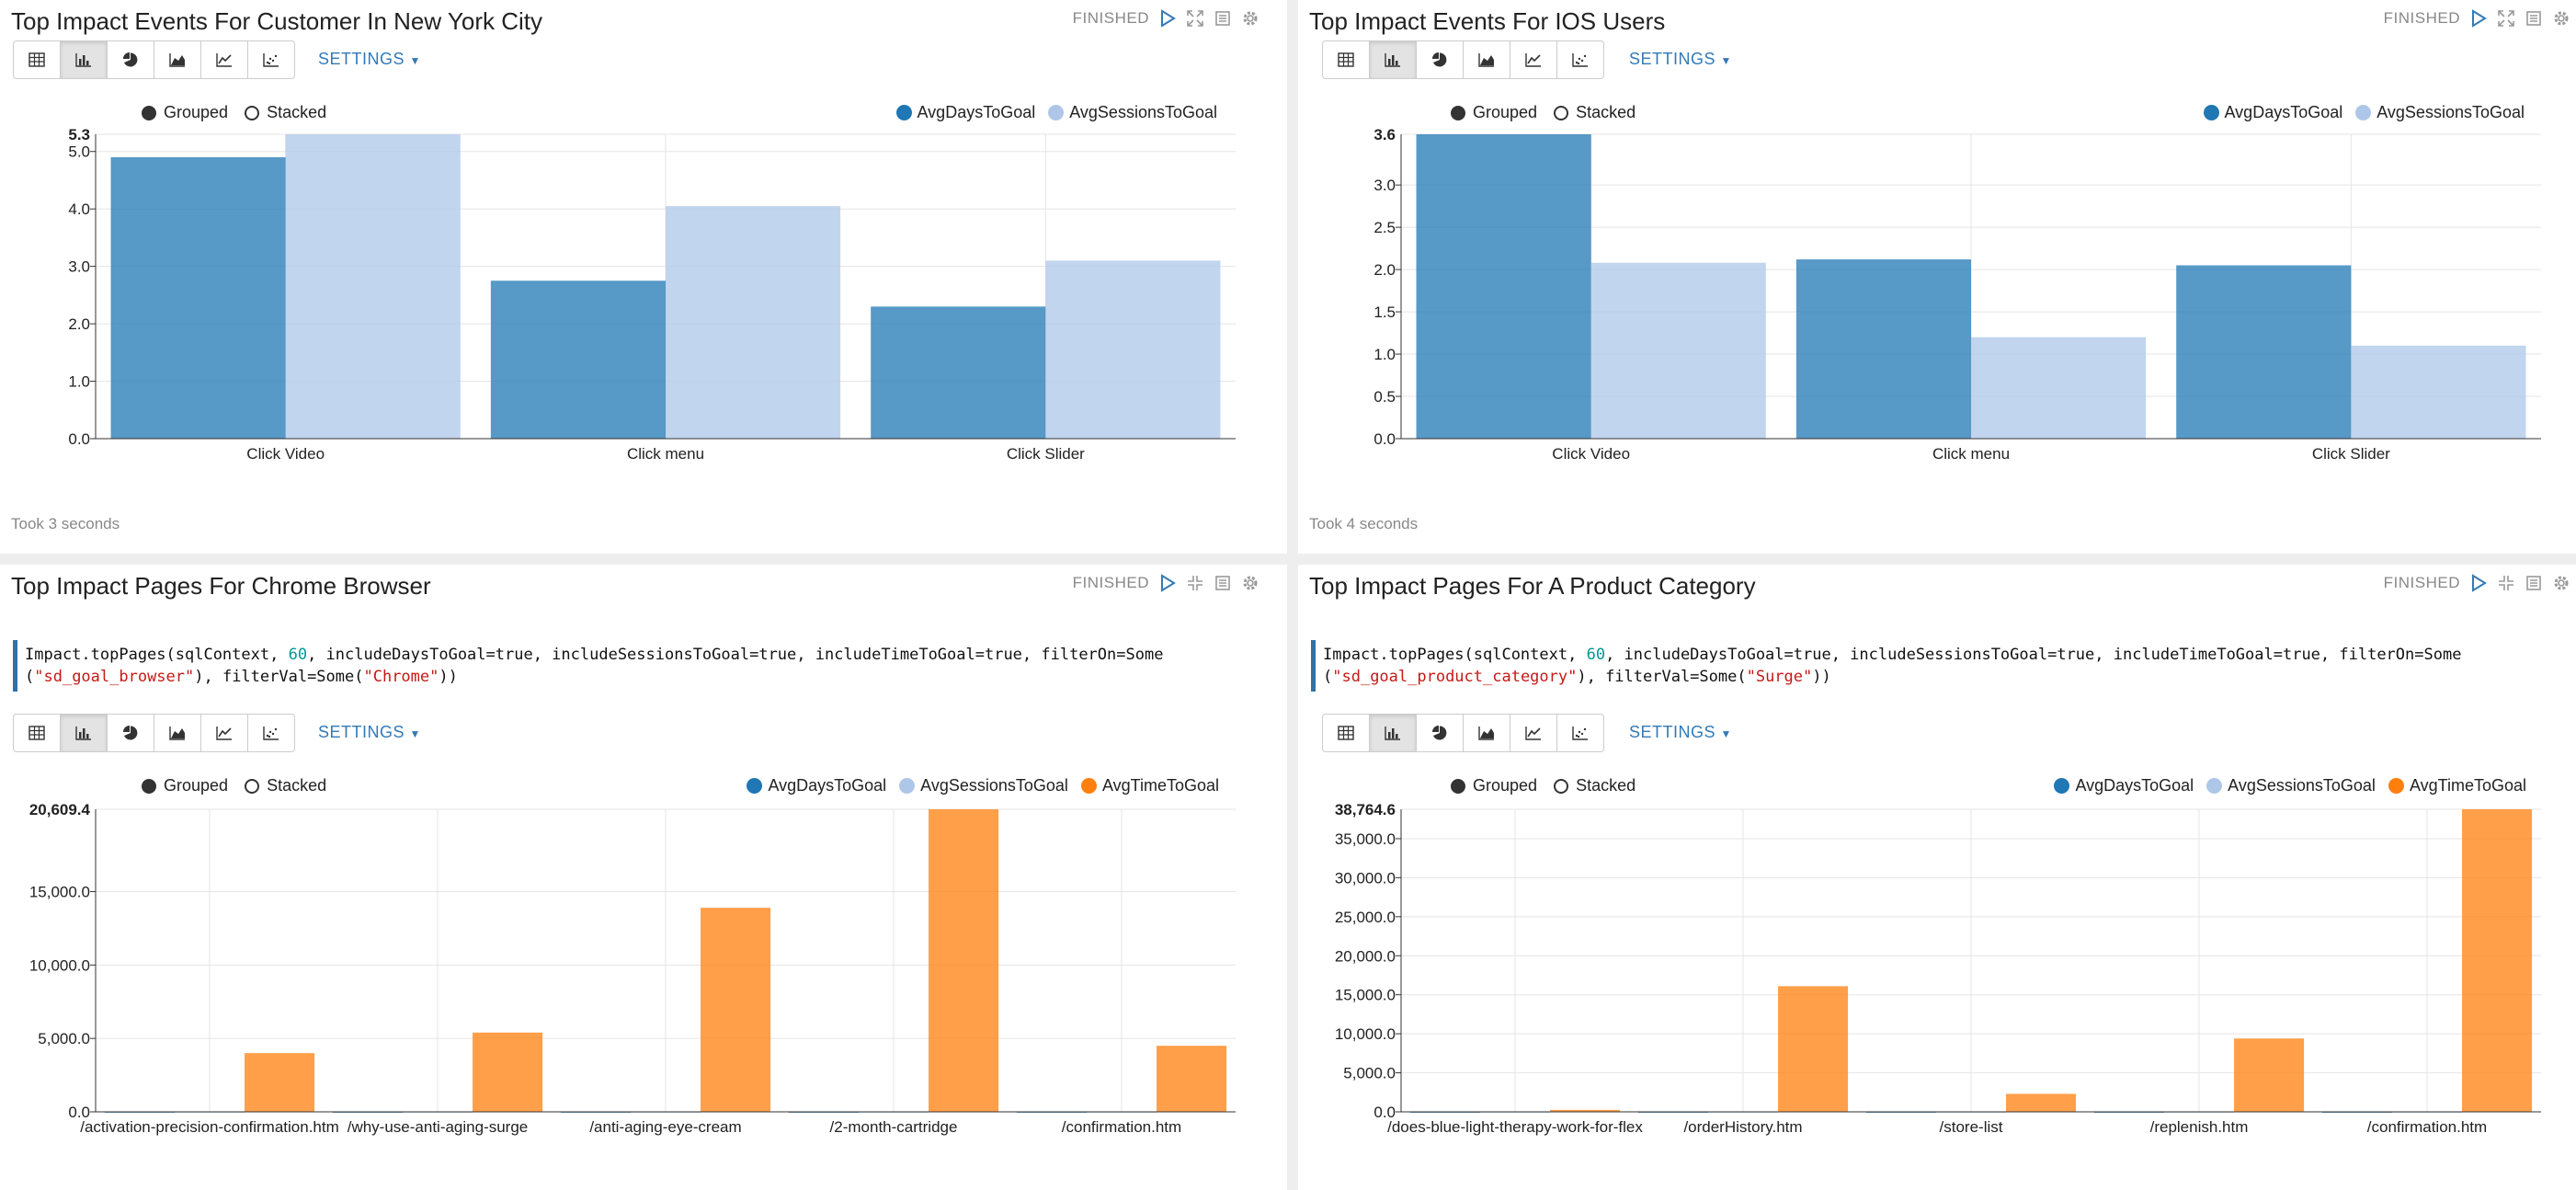 The image size is (2576, 1190). Describe the element at coordinates (79, 1112) in the screenshot. I see `y-tick-label: 0.0` at that location.